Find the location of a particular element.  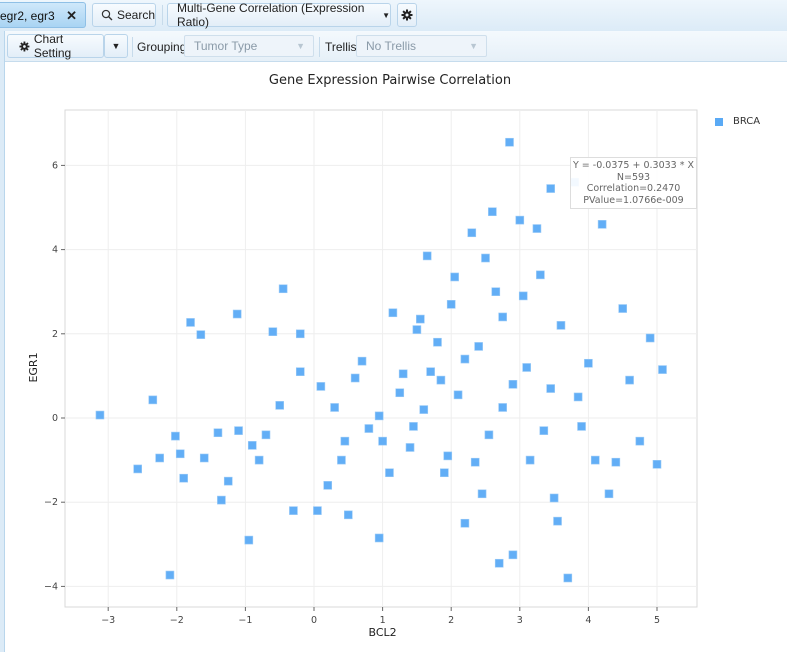

trellis-select: No Trellis ▼ is located at coordinates (421, 46).